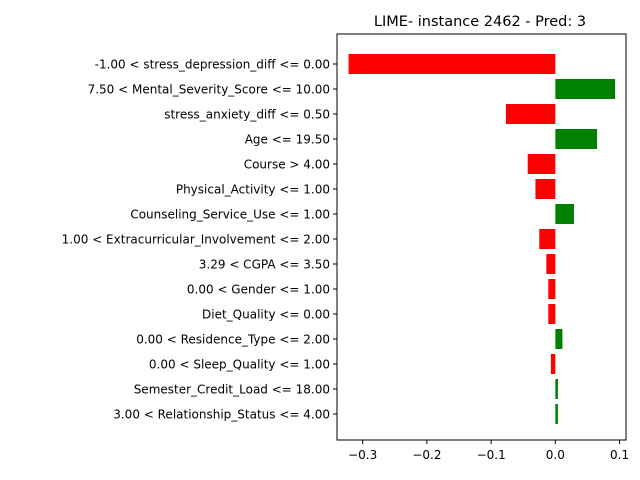 The height and width of the screenshot is (480, 640). I want to click on y-tick-label-0: -1.00 < stress_depression_diff <= 0.00, so click(212, 65).